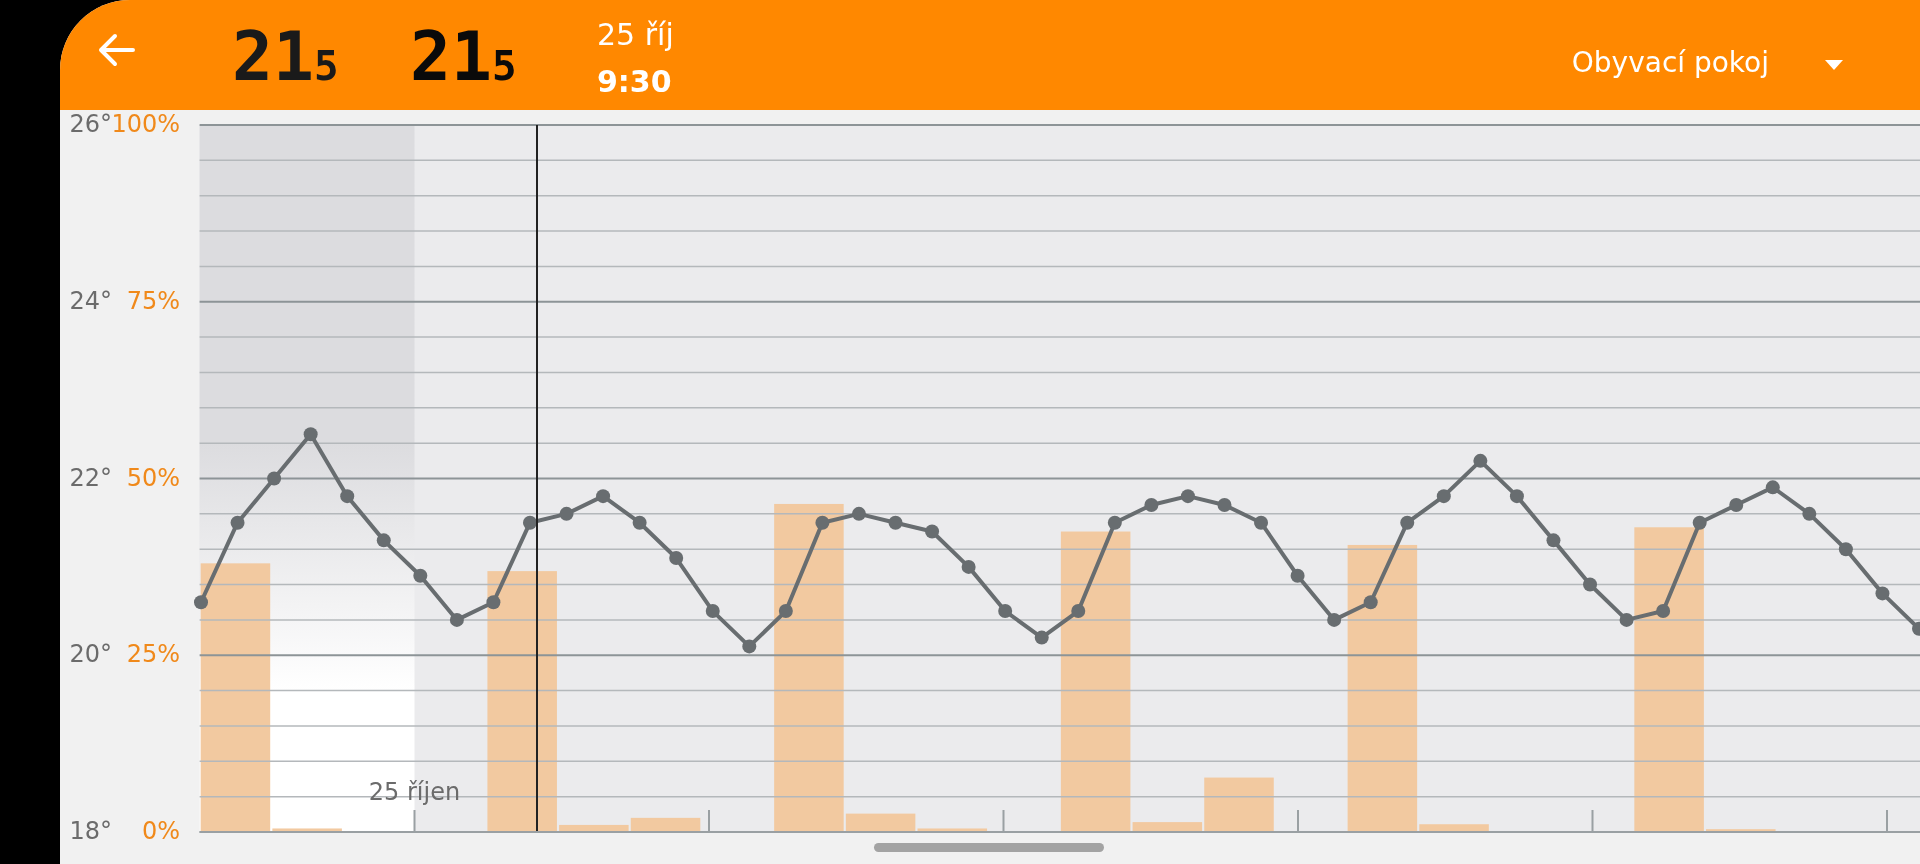 The width and height of the screenshot is (1920, 864). I want to click on y-tick-label: 24°, so click(90, 300).